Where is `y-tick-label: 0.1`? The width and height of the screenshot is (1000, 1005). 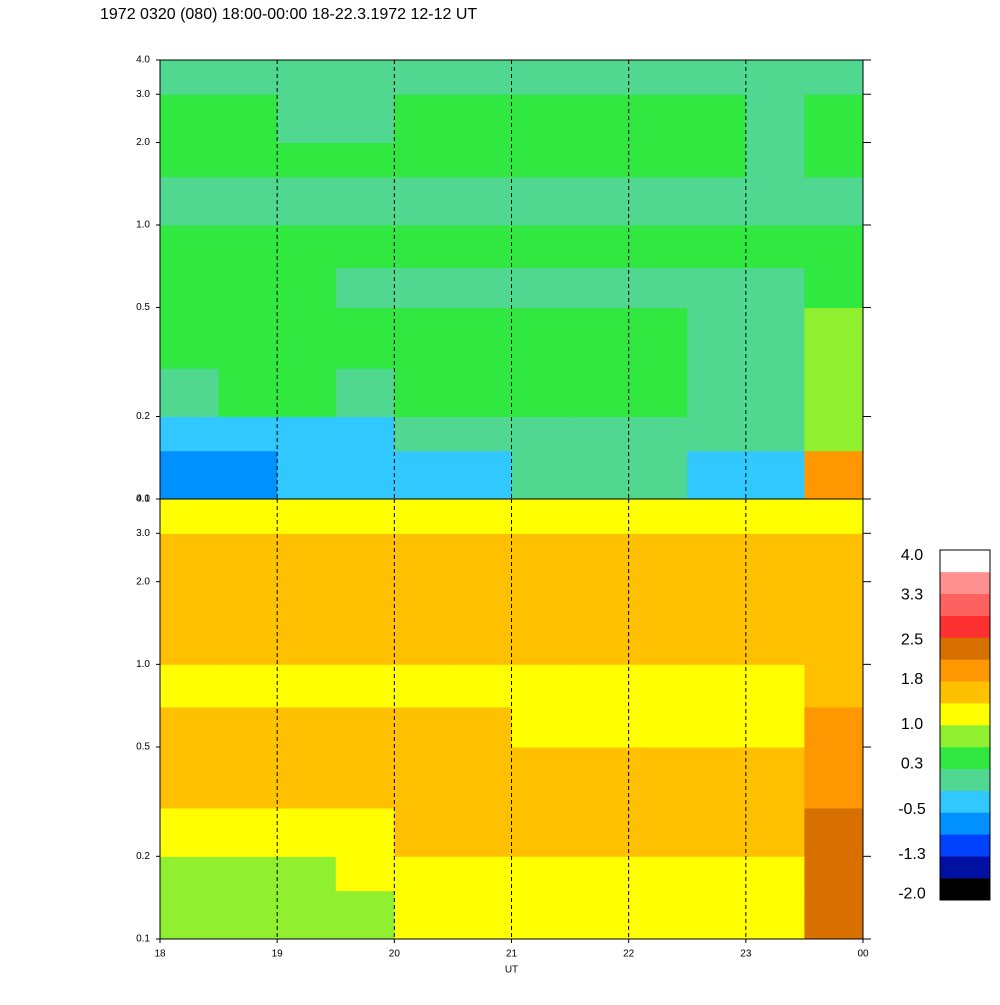 y-tick-label: 0.1 is located at coordinates (143, 499).